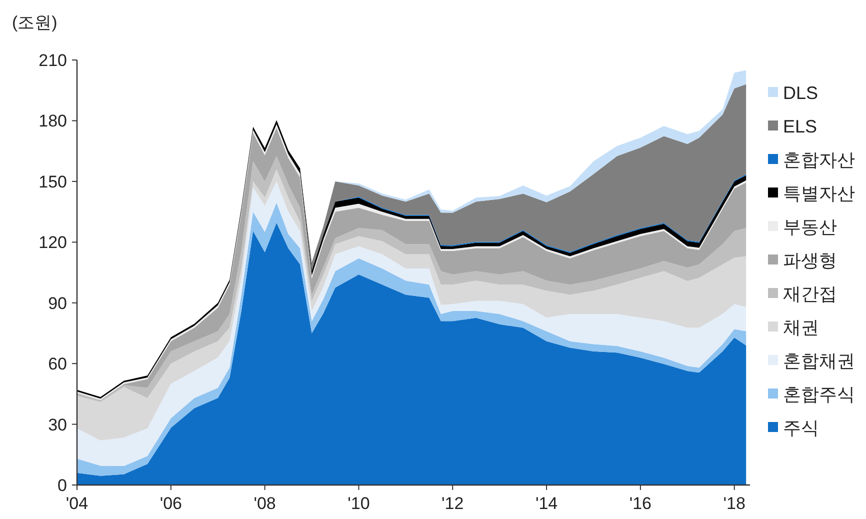 This screenshot has width=866, height=519. What do you see at coordinates (800, 126) in the screenshot?
I see `legend-label: ELS` at bounding box center [800, 126].